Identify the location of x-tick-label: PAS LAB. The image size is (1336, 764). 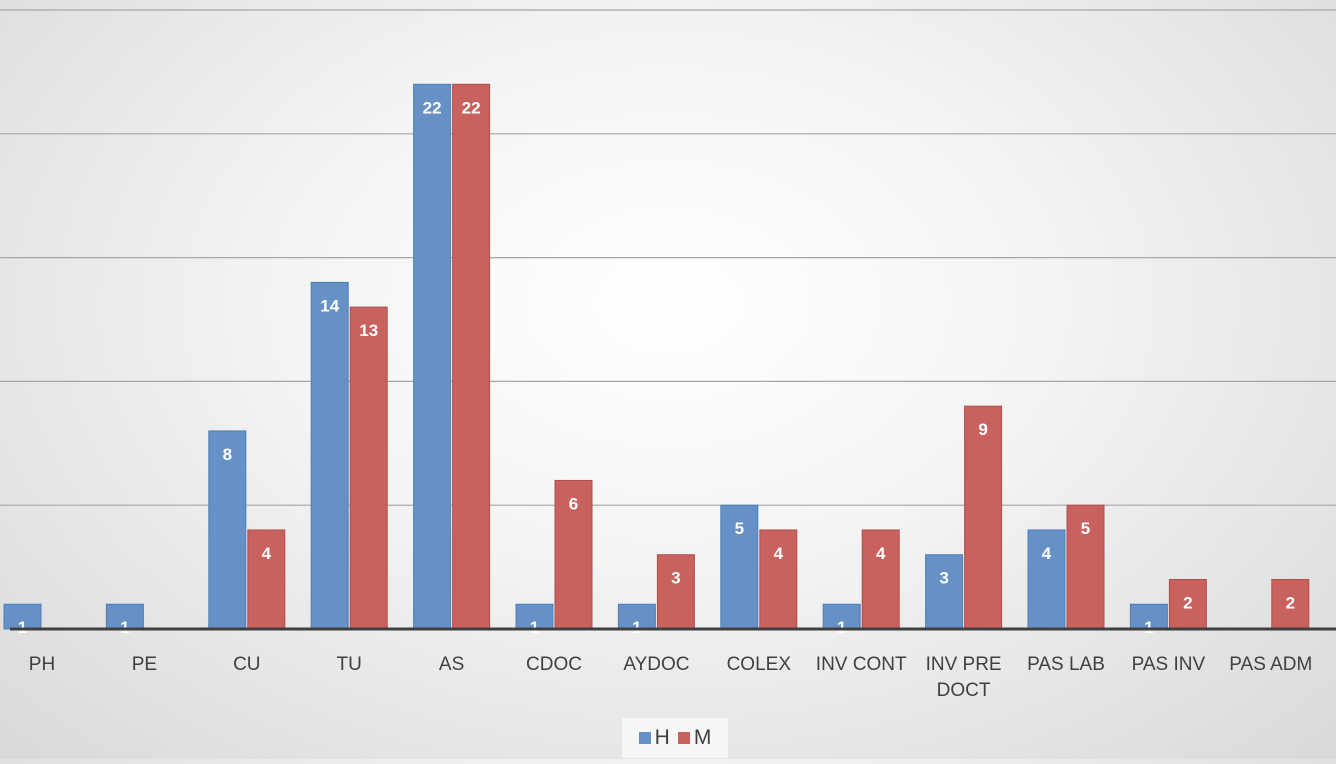
(1066, 664).